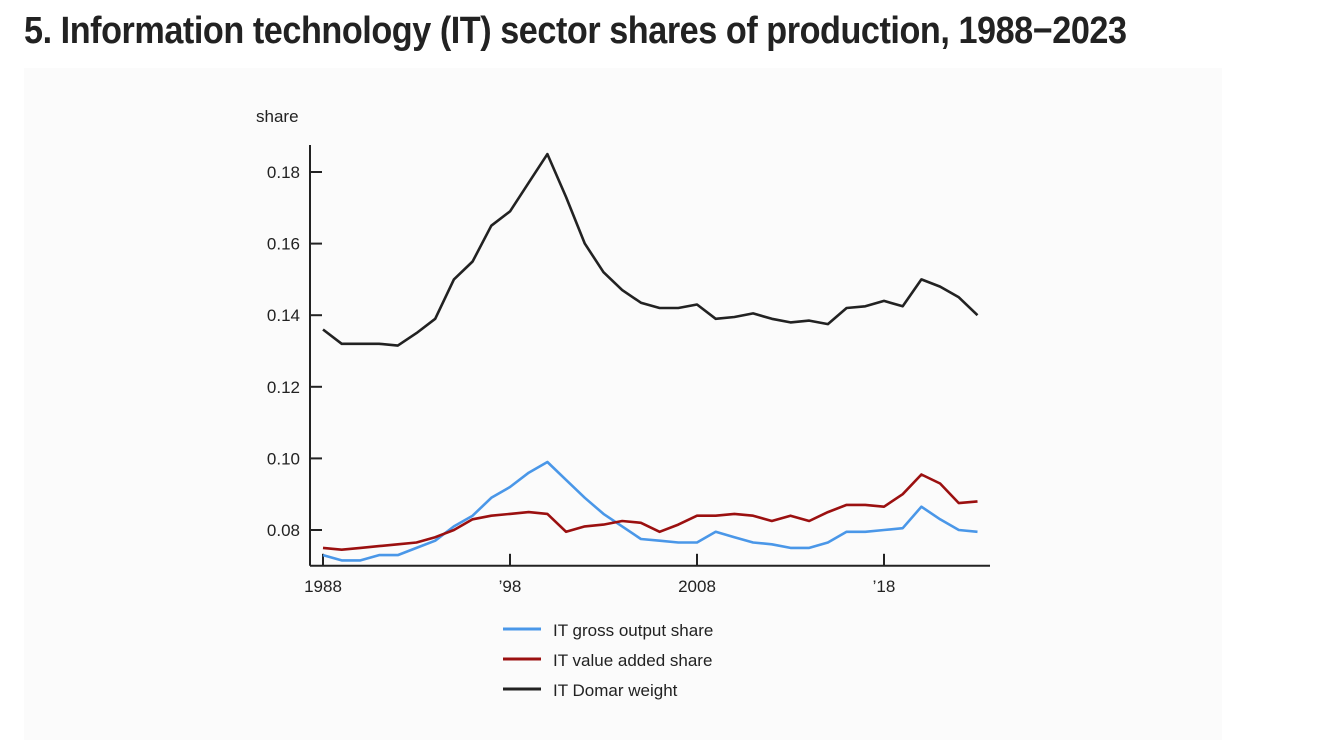  Describe the element at coordinates (615, 690) in the screenshot. I see `legend-label: IT Domar weight` at that location.